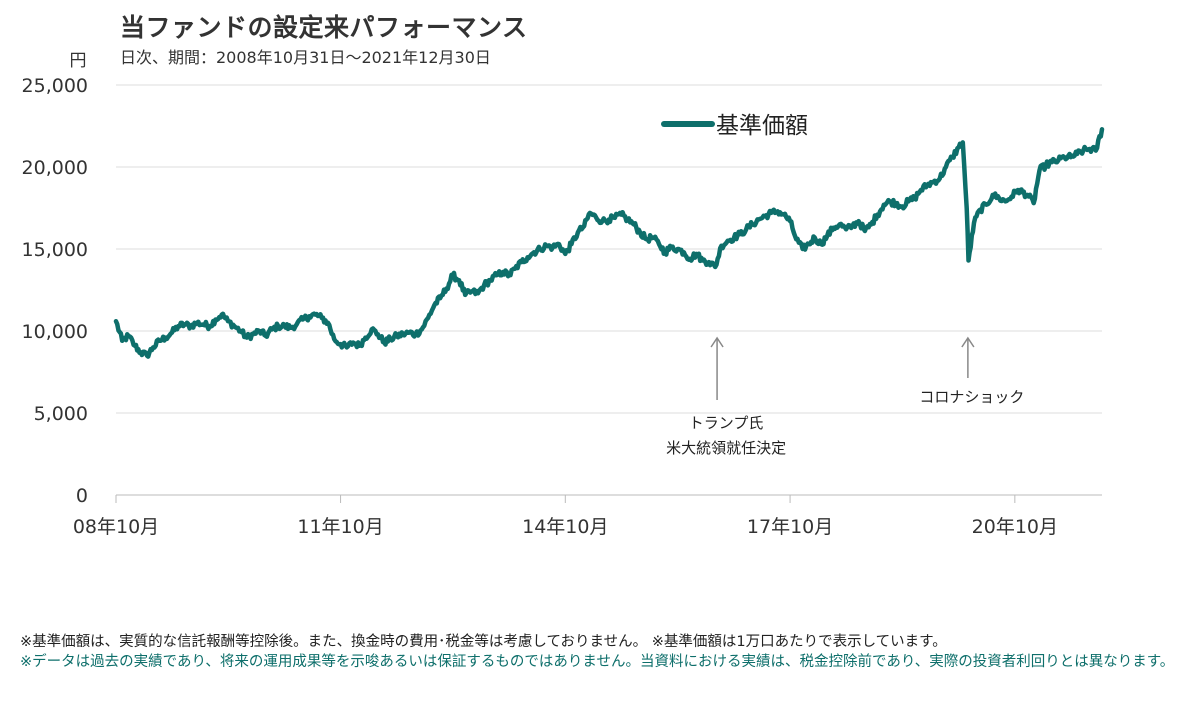 The image size is (1200, 706). I want to click on legend-label: 基準価額, so click(762, 126).